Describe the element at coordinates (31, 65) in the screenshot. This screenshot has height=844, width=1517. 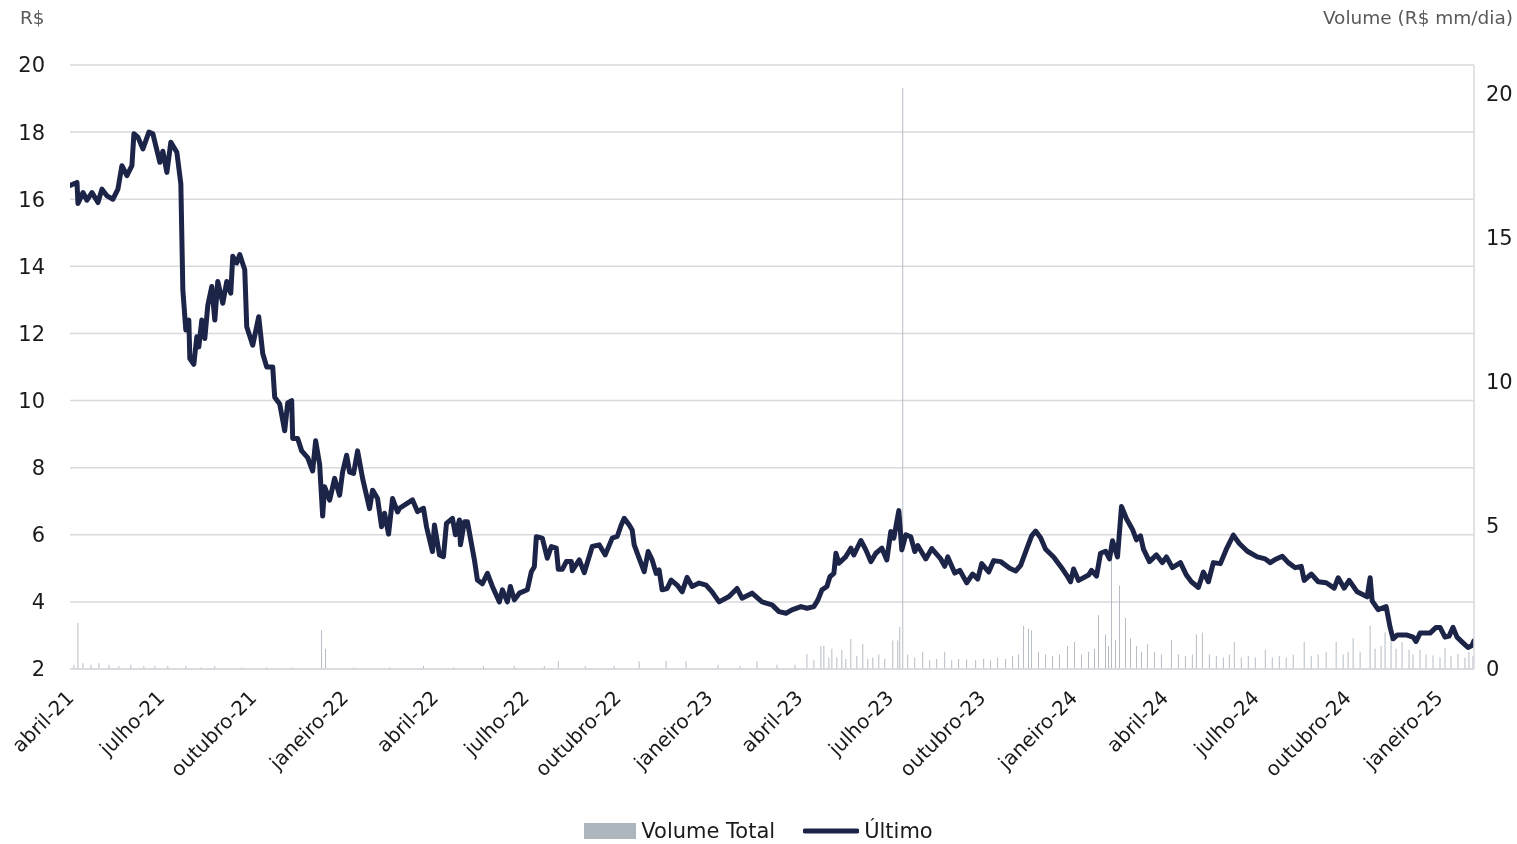
I see `y-tick-label: 20` at that location.